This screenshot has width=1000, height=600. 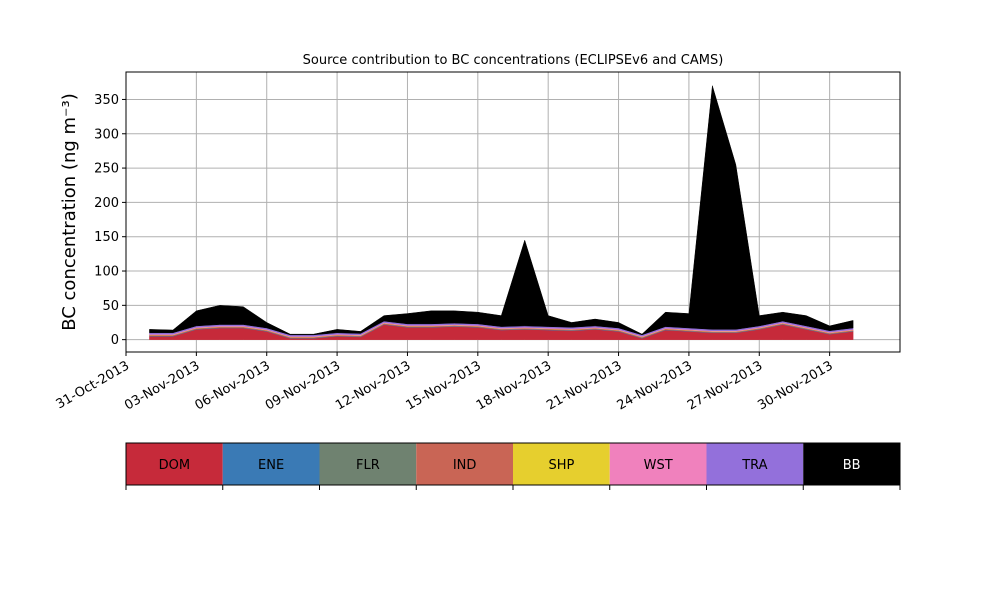 What do you see at coordinates (106, 134) in the screenshot?
I see `y-tick-label: 300` at bounding box center [106, 134].